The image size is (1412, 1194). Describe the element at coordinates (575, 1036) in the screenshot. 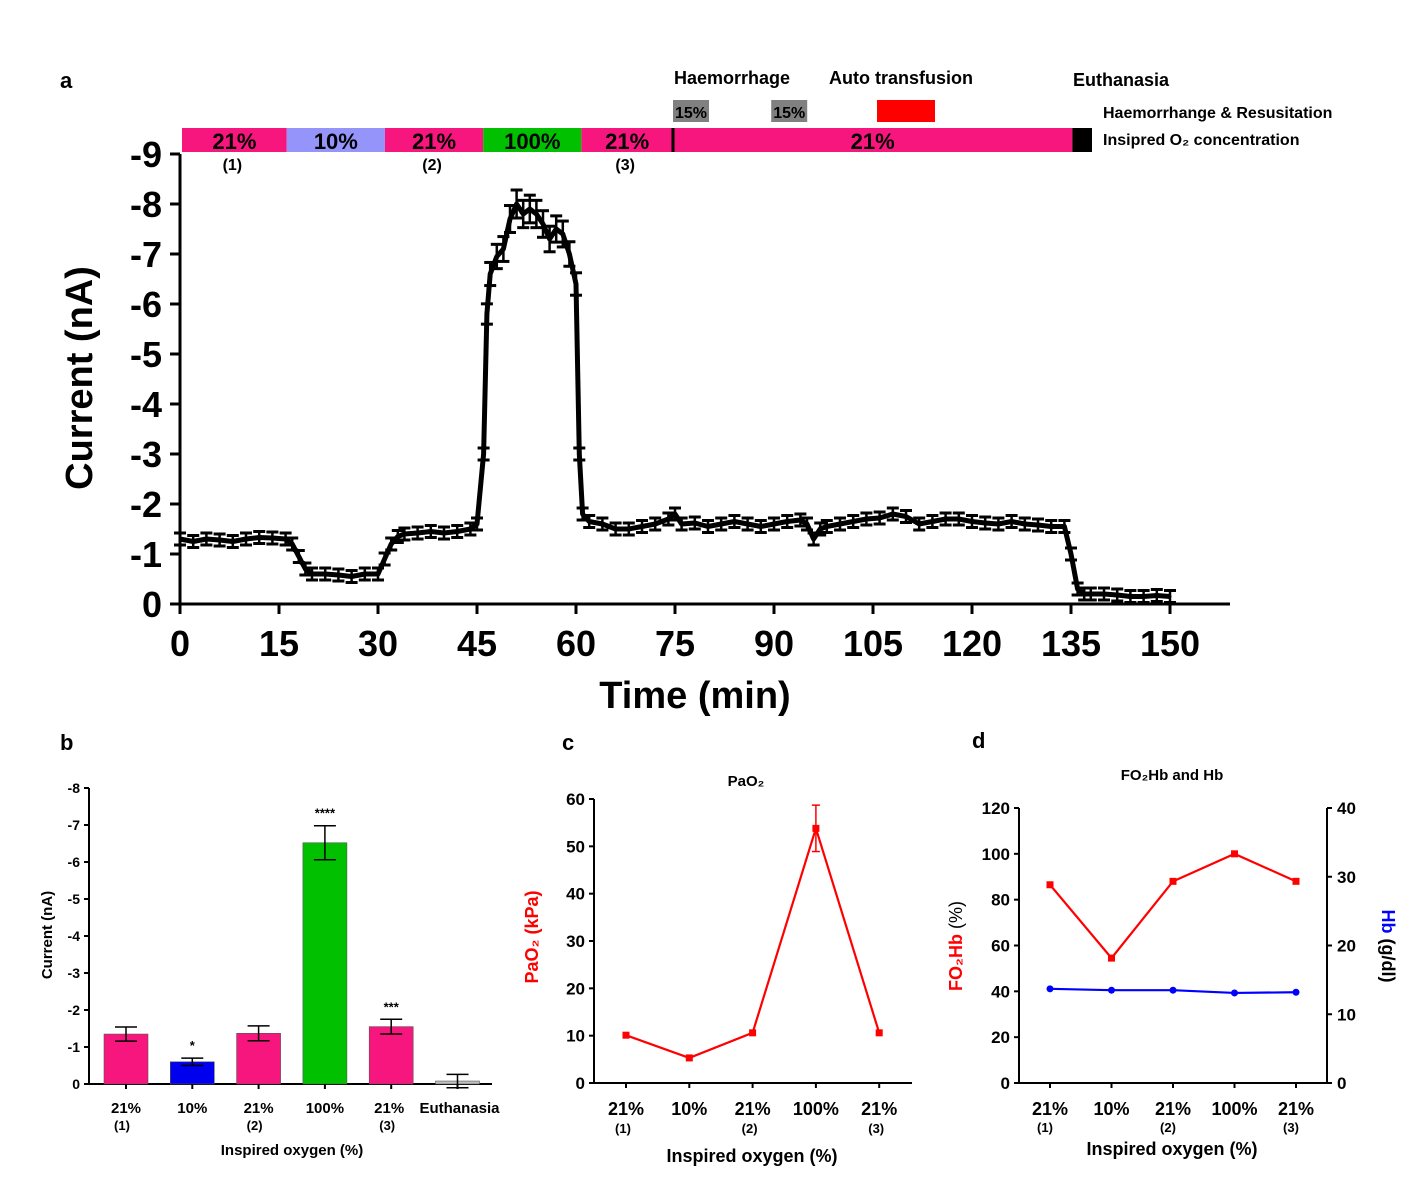

I see `y-tick-label: 10` at that location.